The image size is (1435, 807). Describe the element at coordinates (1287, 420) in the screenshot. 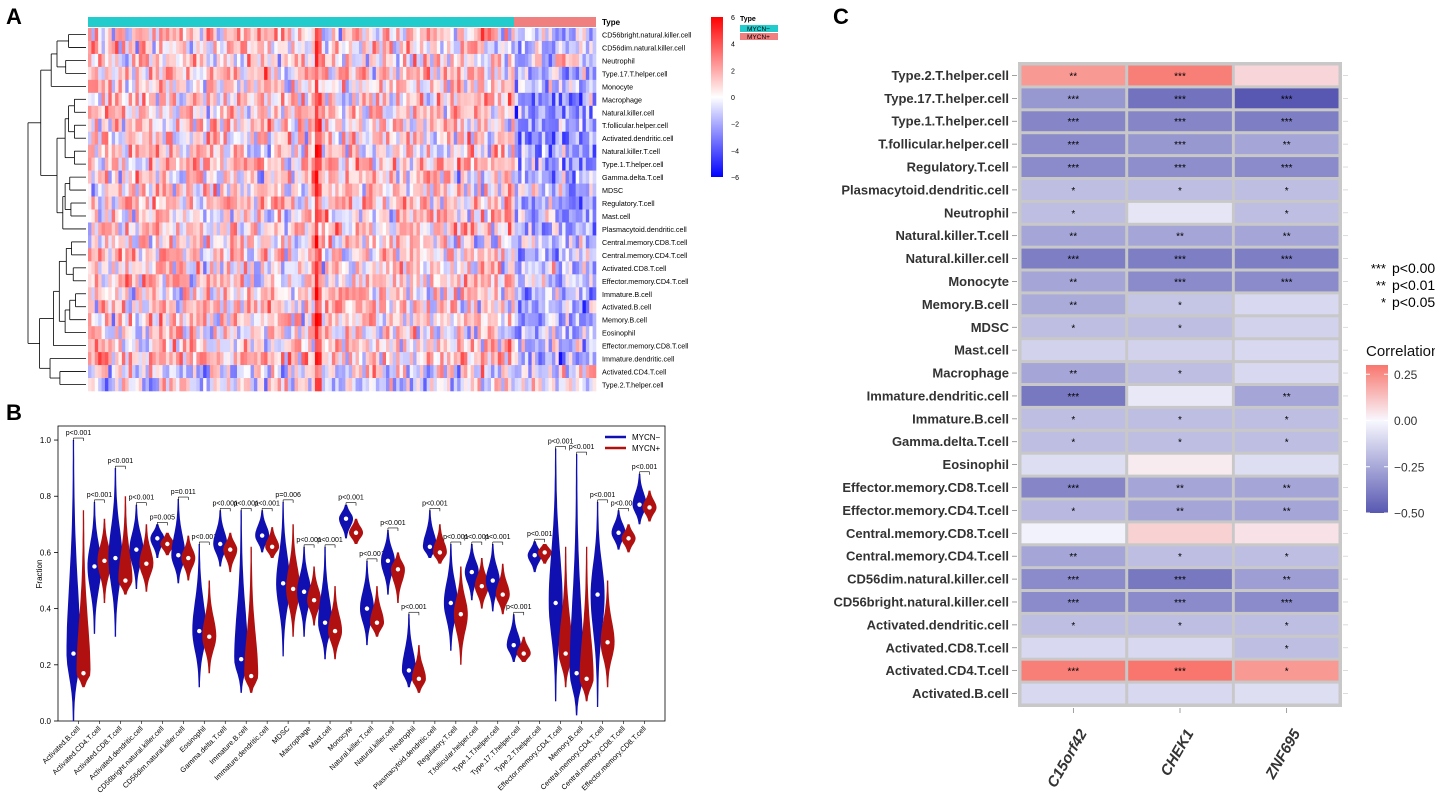

I see `significance-stars: *` at that location.